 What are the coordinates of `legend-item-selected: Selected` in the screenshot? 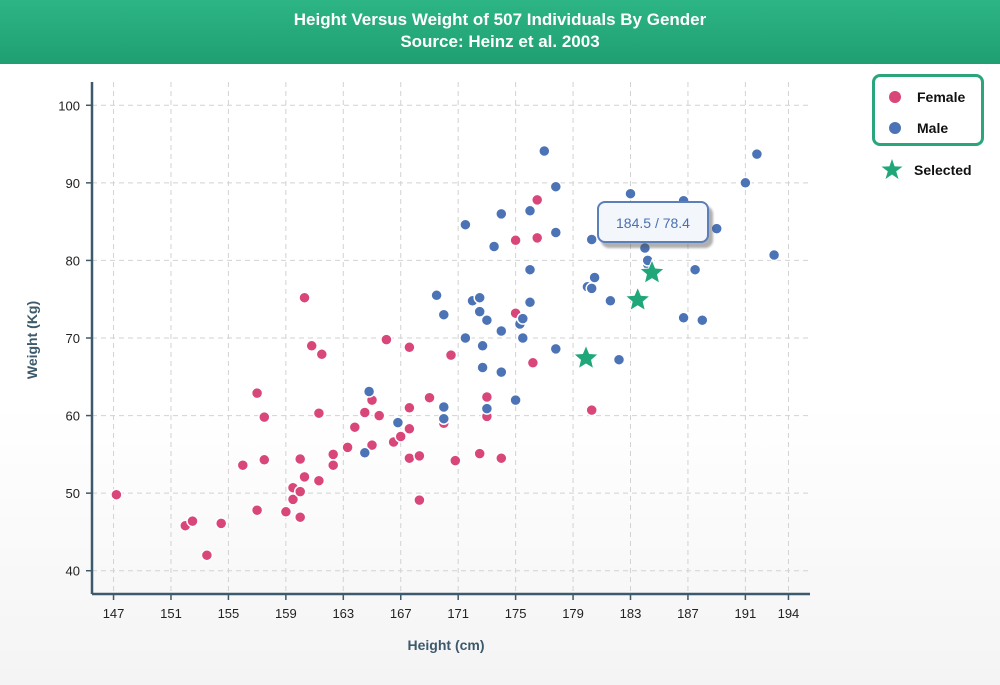 It's located at (926, 170).